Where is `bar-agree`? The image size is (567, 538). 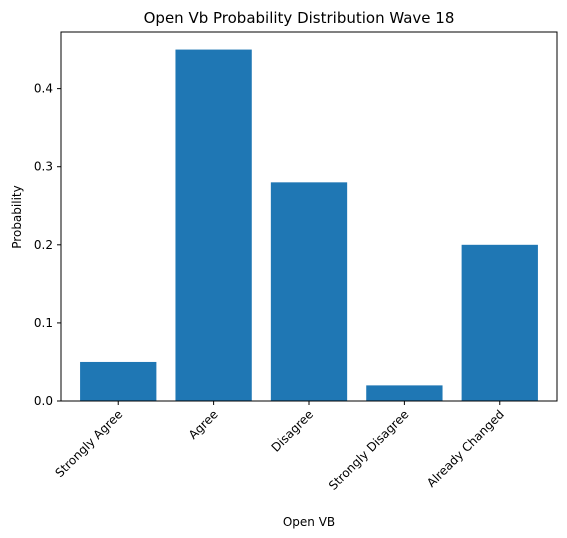 bar-agree is located at coordinates (213, 225).